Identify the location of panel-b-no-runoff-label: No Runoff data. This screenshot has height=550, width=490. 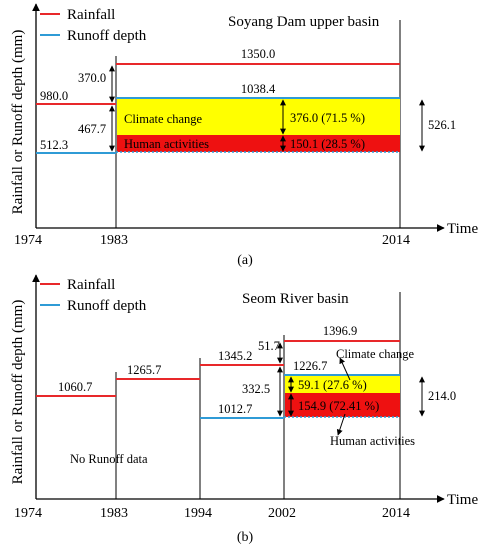
(109, 459).